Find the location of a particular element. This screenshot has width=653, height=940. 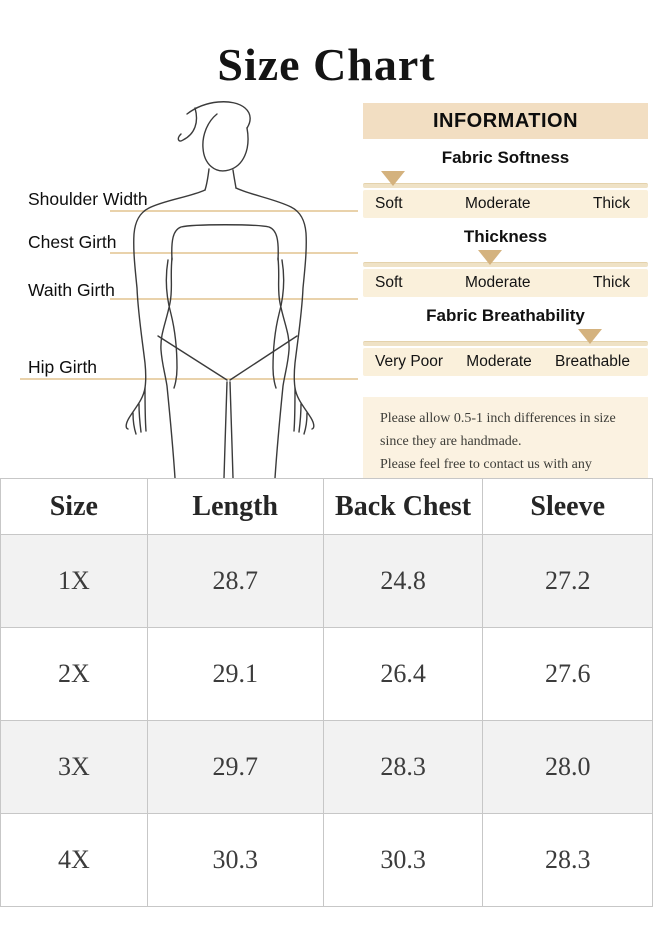

column-header-size: Size is located at coordinates (74, 506).